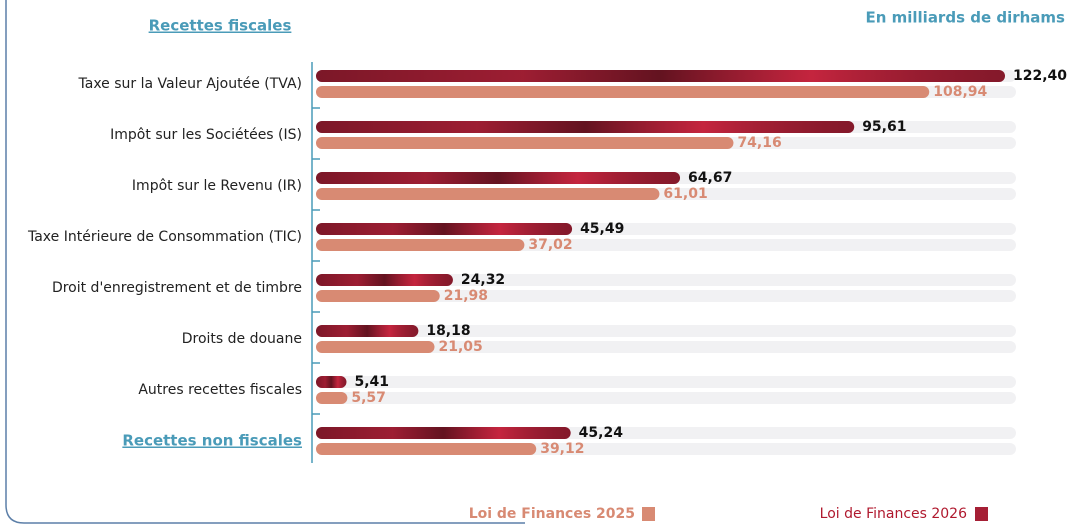 This screenshot has width=1075, height=525. I want to click on value-label: 45,49, so click(602, 229).